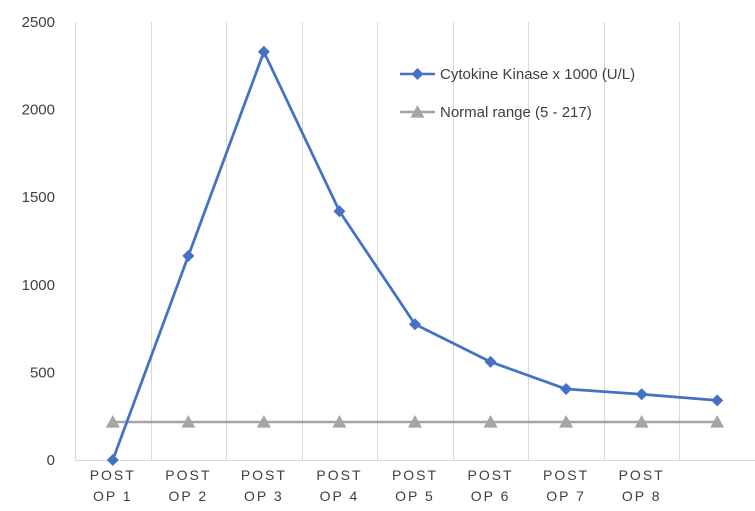 The width and height of the screenshot is (755, 511). I want to click on legend-entry: Cytokine Kinase x 1000 (U/L), so click(517, 74).